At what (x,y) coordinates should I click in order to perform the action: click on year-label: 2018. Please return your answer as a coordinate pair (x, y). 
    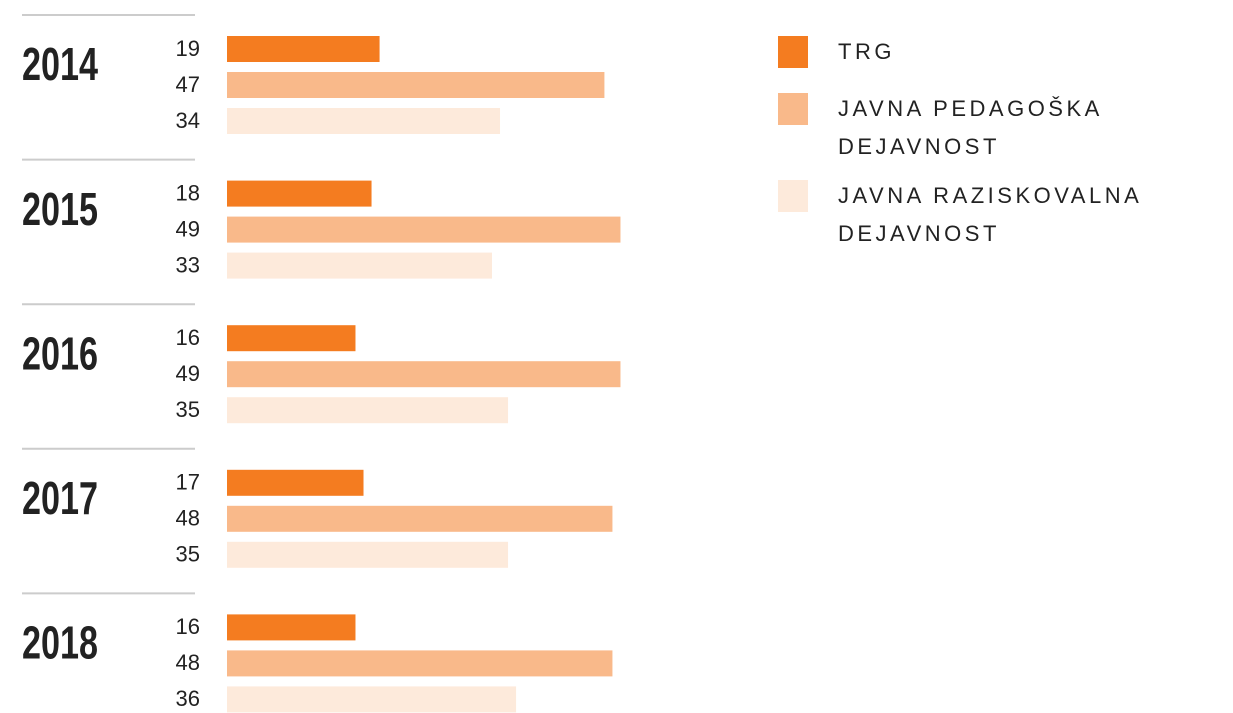
    Looking at the image, I should click on (60, 643).